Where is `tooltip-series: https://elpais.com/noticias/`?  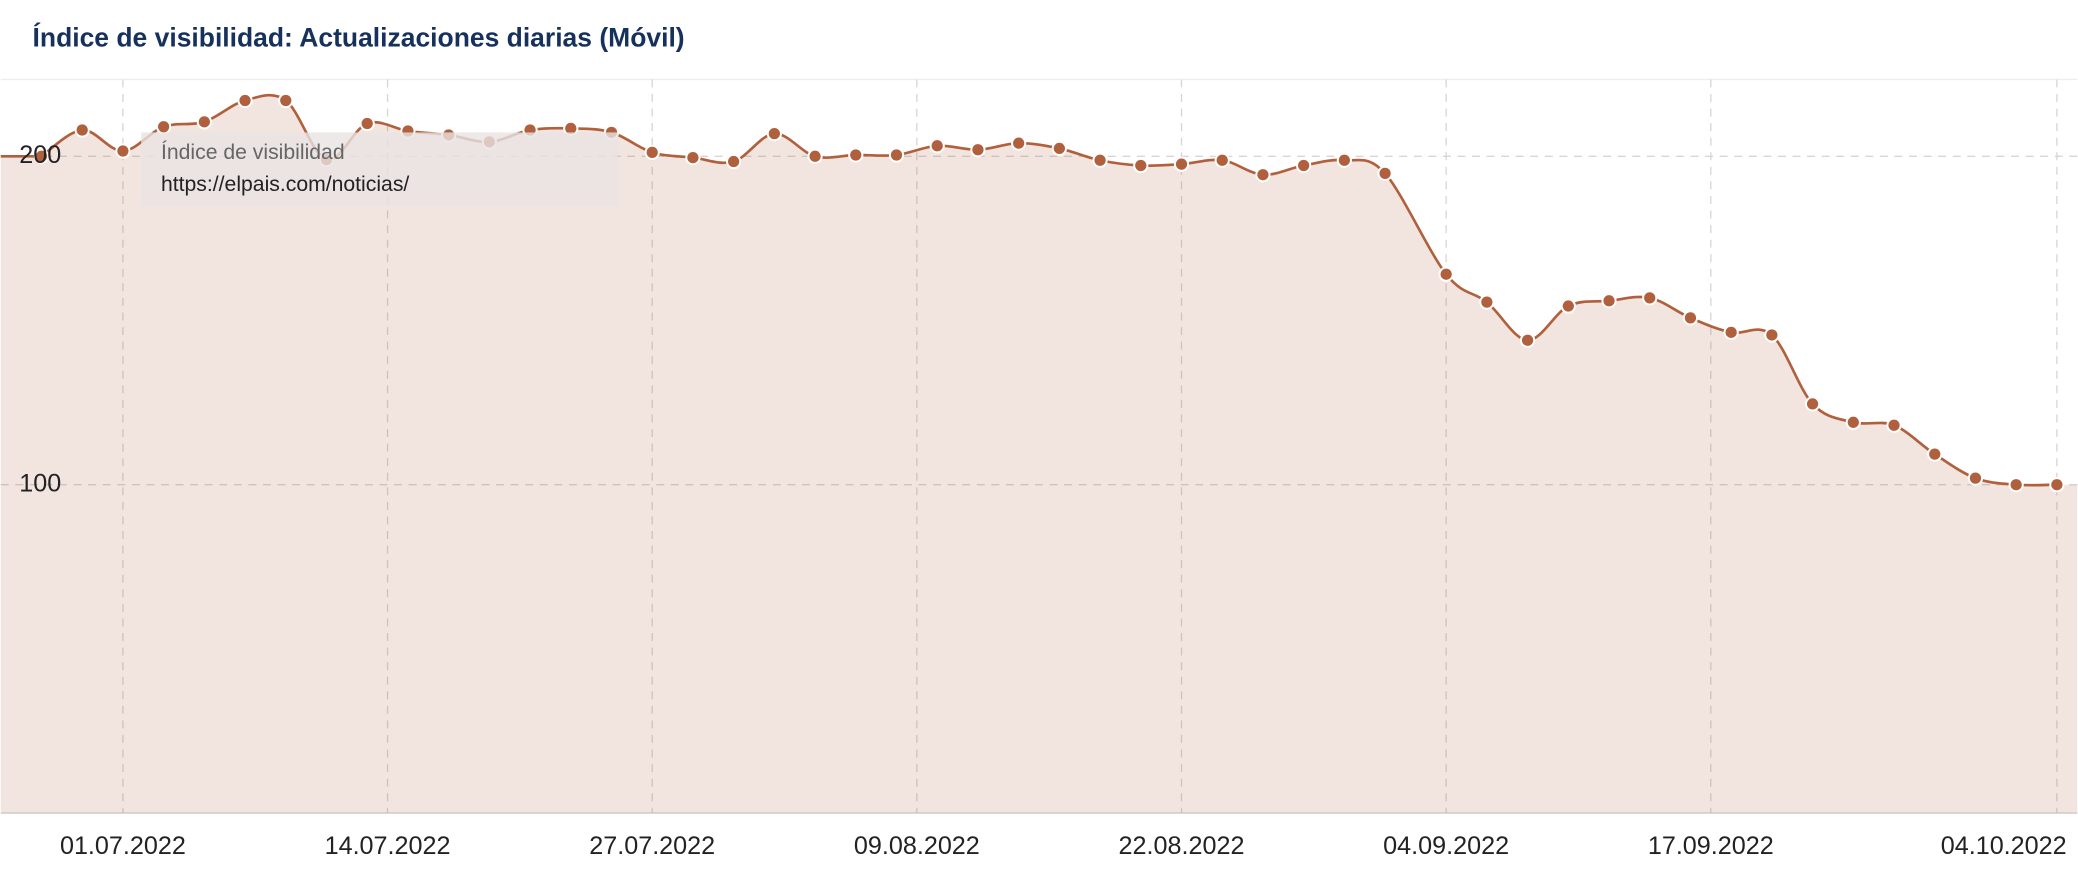 tooltip-series: https://elpais.com/noticias/ is located at coordinates (285, 184).